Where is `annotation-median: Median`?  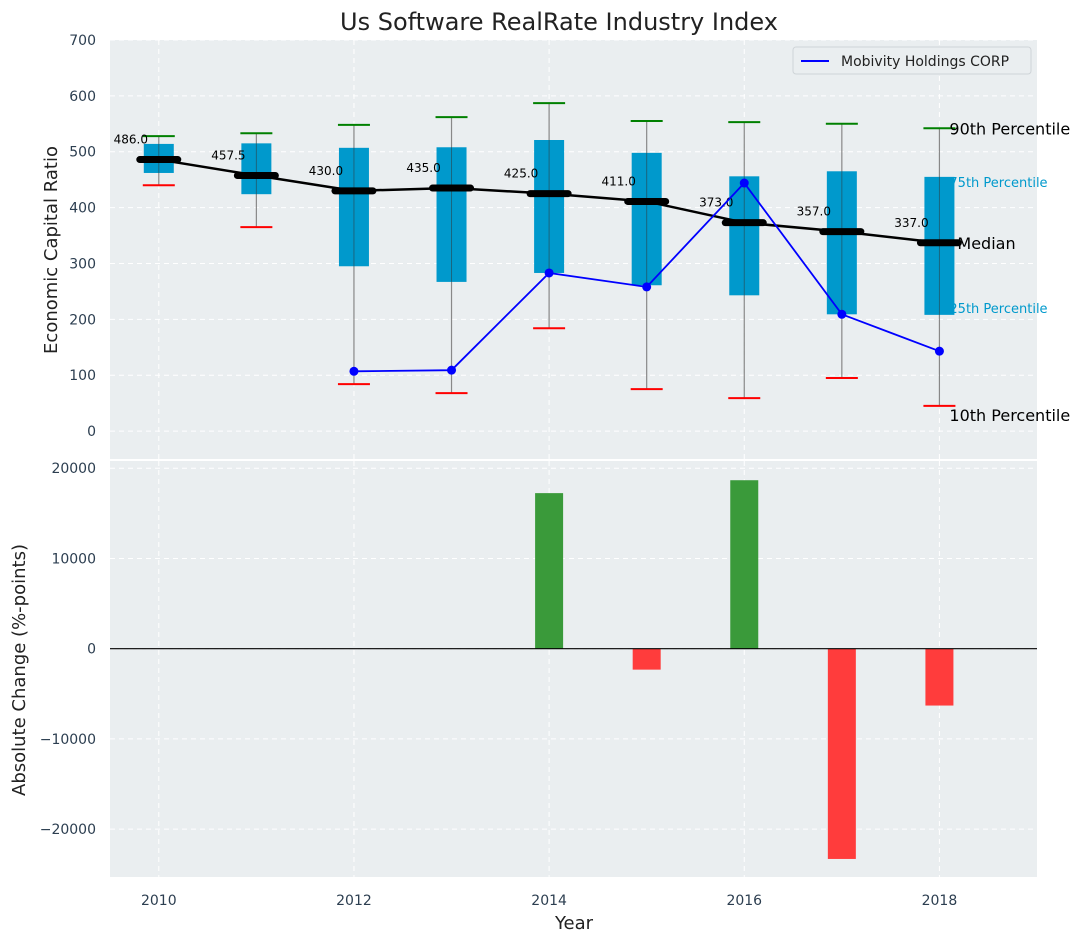
annotation-median: Median is located at coordinates (986, 243).